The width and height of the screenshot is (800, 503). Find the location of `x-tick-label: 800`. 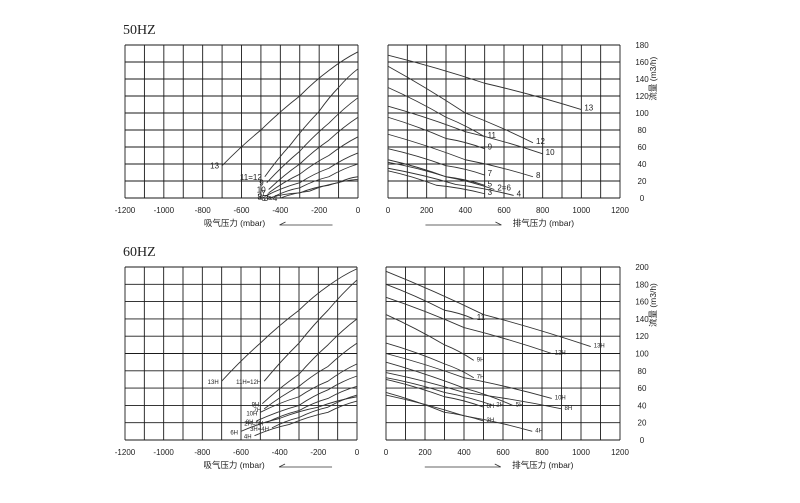

x-tick-label: 800 is located at coordinates (543, 210).